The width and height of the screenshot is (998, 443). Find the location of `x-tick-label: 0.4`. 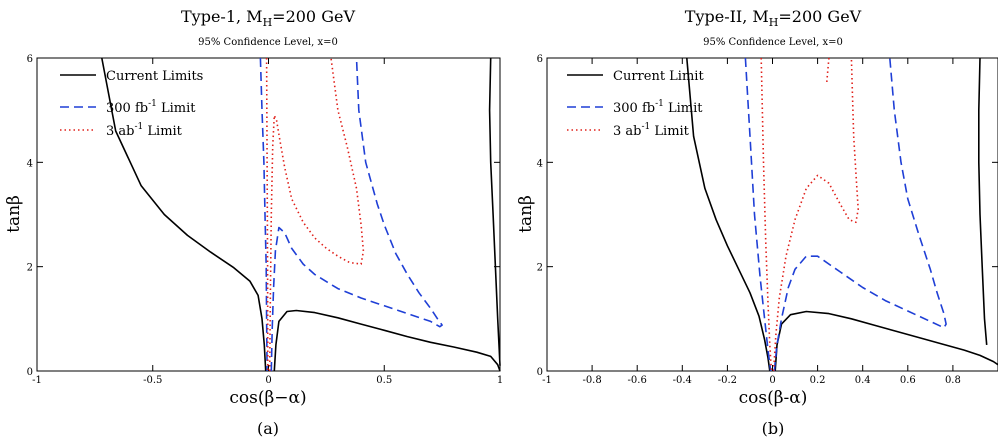

x-tick-label: 0.4 is located at coordinates (863, 380).